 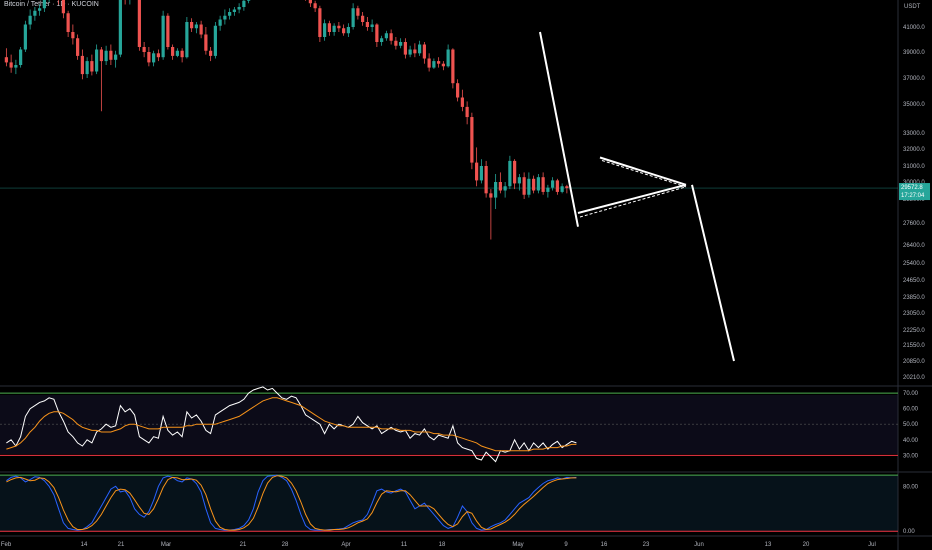 What do you see at coordinates (913, 196) in the screenshot?
I see `countdown-label: 17:27:04` at bounding box center [913, 196].